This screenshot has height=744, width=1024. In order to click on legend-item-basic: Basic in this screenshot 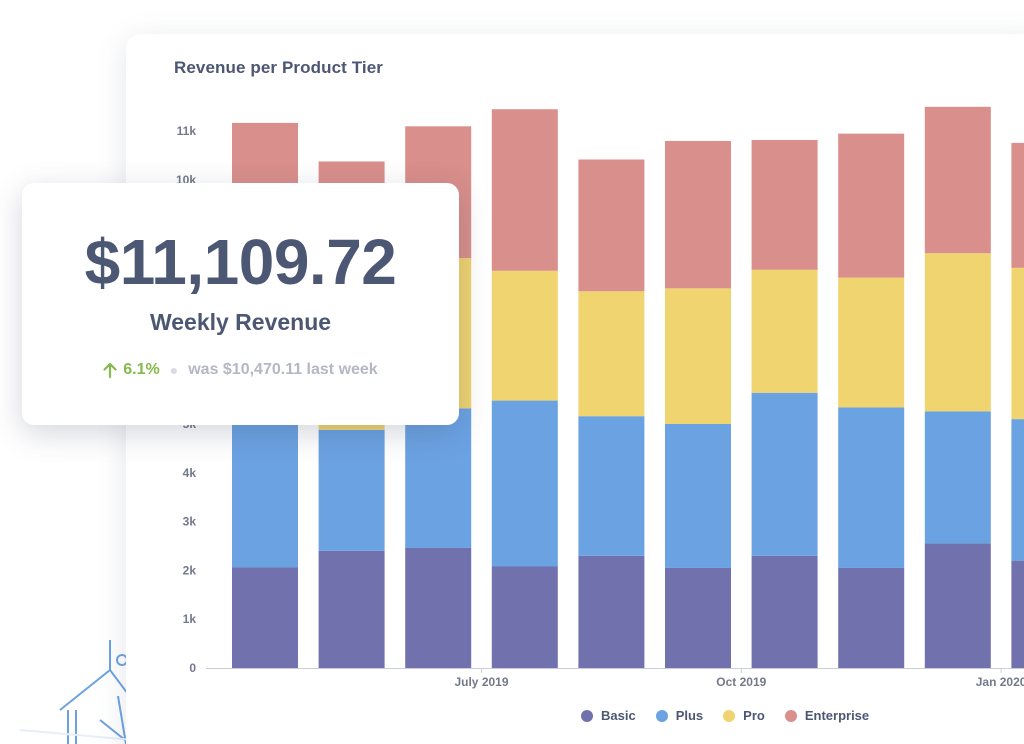, I will do `click(608, 715)`.